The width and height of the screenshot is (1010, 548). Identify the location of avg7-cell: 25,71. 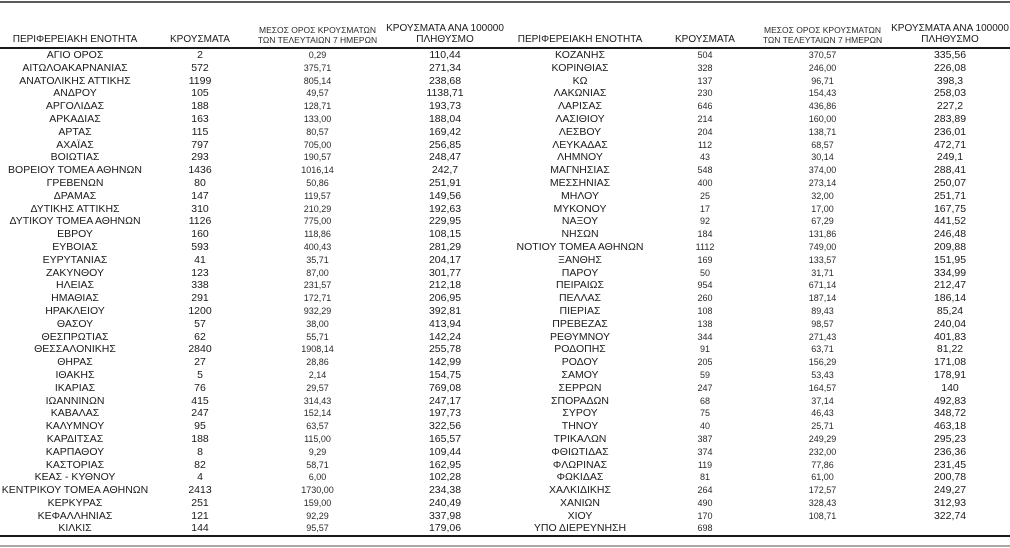
(822, 426).